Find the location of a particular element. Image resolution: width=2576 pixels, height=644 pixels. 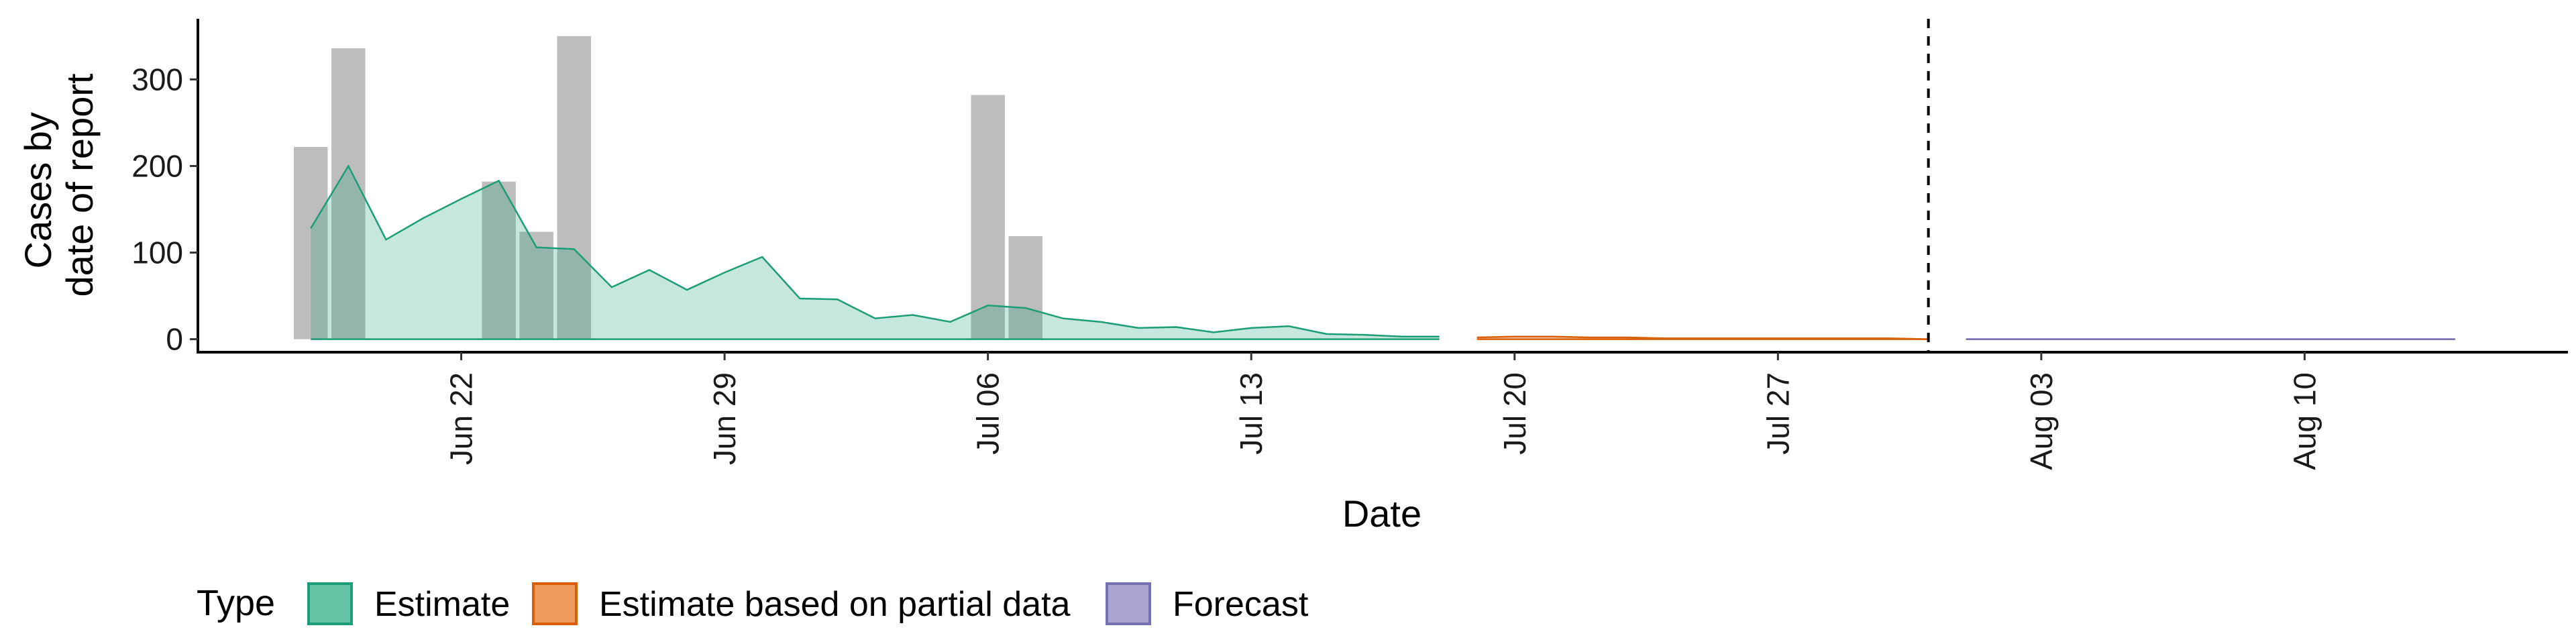

legend-label-forecast: Forecast is located at coordinates (1241, 604).